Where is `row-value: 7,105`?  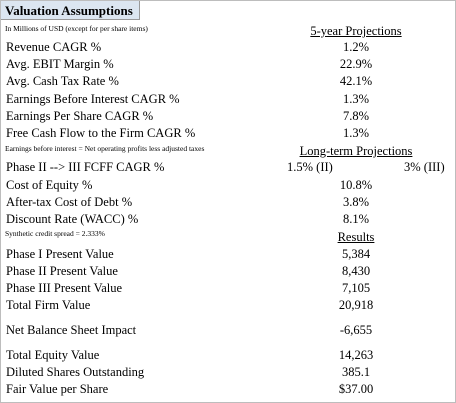 row-value: 7,105 is located at coordinates (356, 288).